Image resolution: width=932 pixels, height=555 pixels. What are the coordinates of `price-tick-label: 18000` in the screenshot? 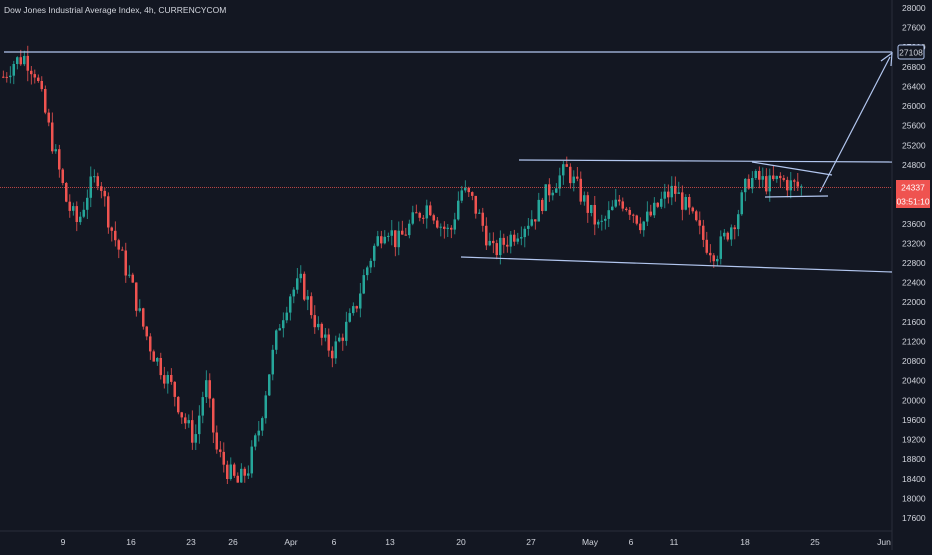 It's located at (914, 498).